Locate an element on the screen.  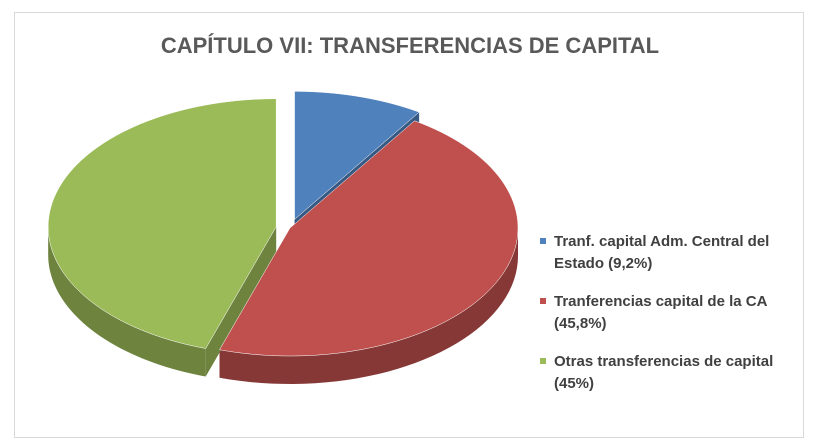
slice-edge is located at coordinates (241, 301).